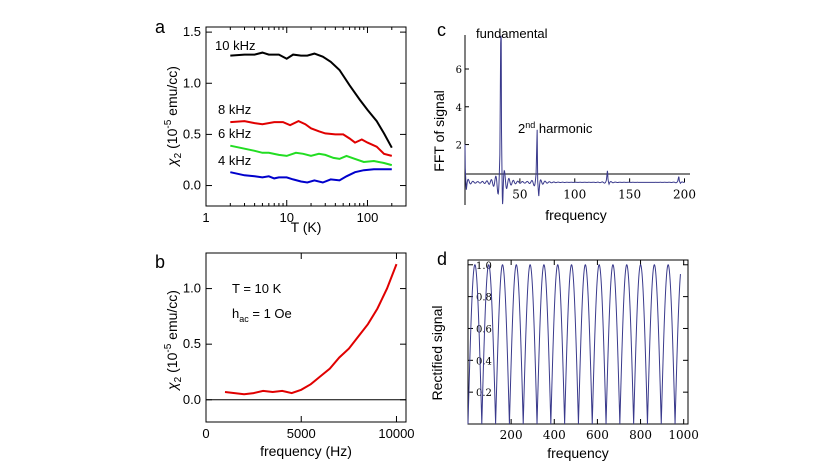 The width and height of the screenshot is (830, 467). I want to click on panel-a-ylabel-chi: χ, so click(172, 163).